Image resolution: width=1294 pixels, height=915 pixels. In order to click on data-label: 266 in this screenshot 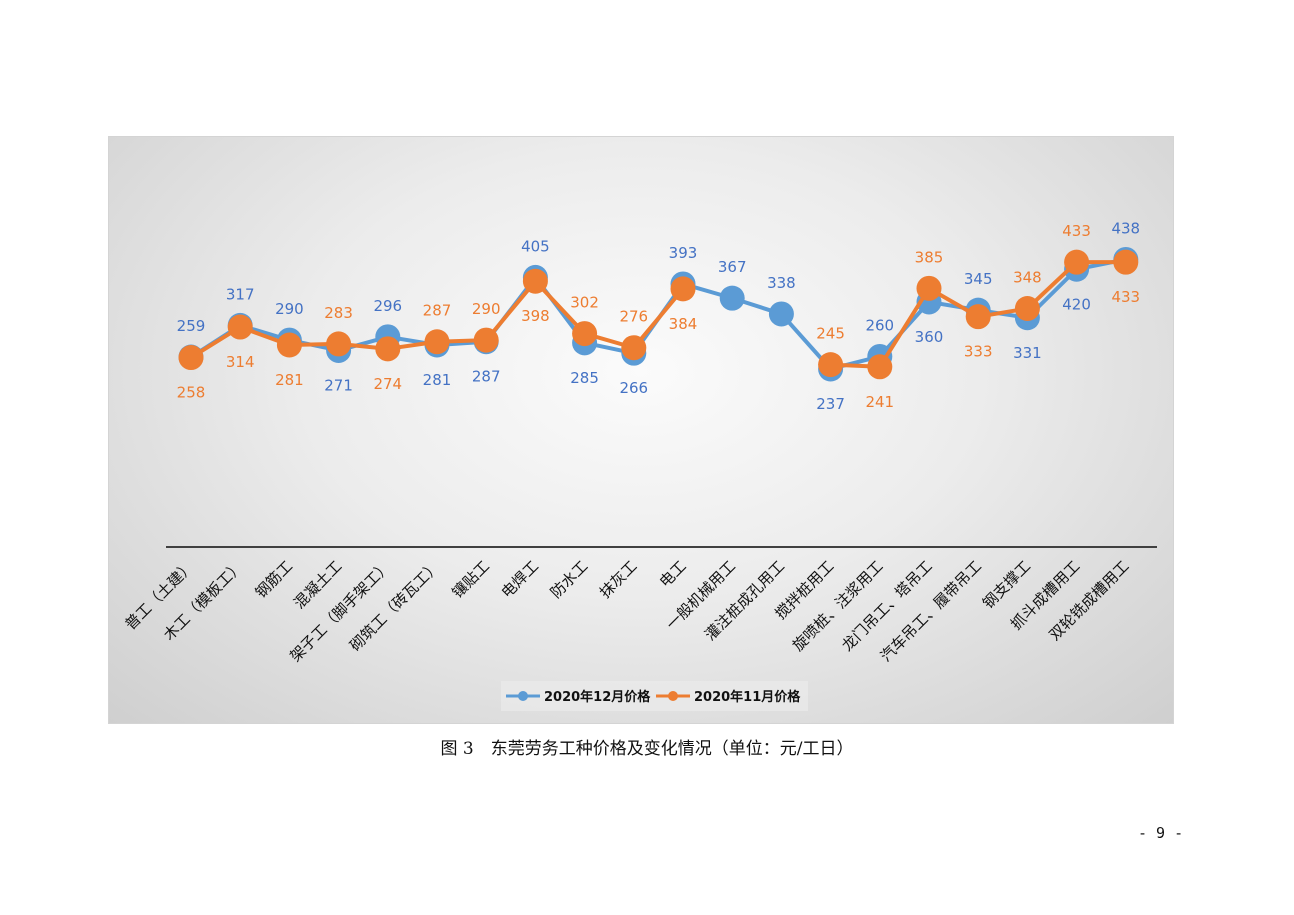, I will do `click(633, 388)`.